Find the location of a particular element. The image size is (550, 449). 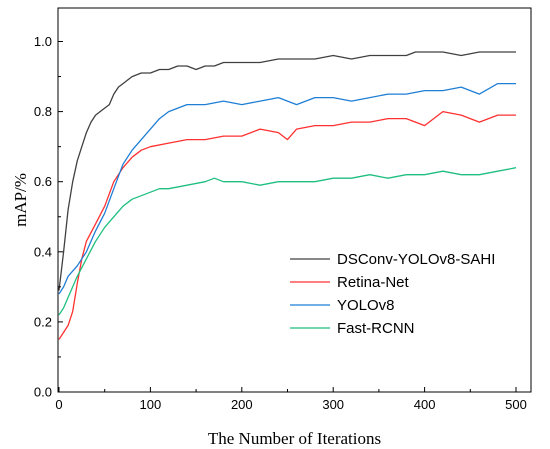

y-tick-label: 0.6 is located at coordinates (43, 181).